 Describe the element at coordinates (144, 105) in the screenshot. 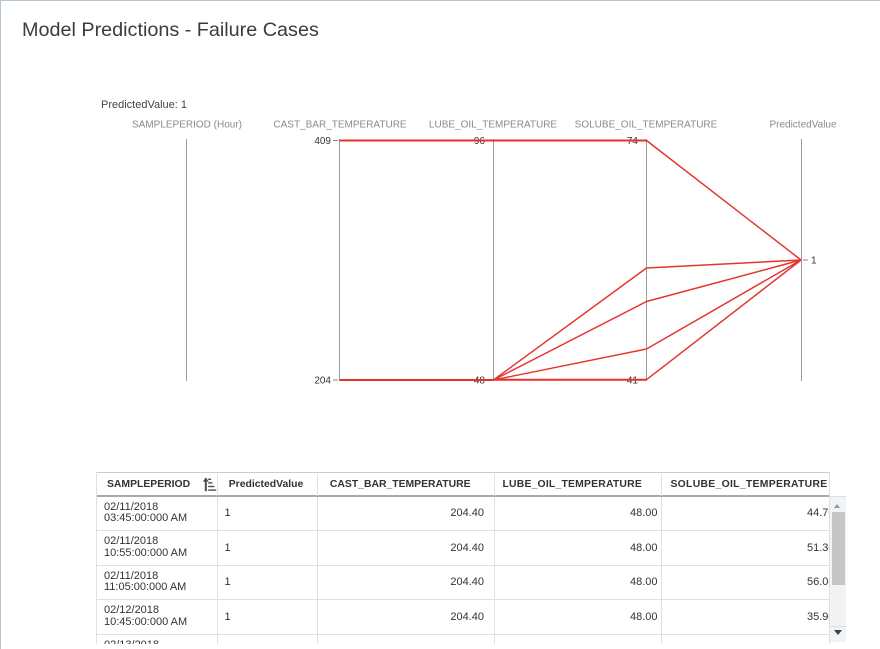

I see `svg-text: PredictedValue: 1` at that location.